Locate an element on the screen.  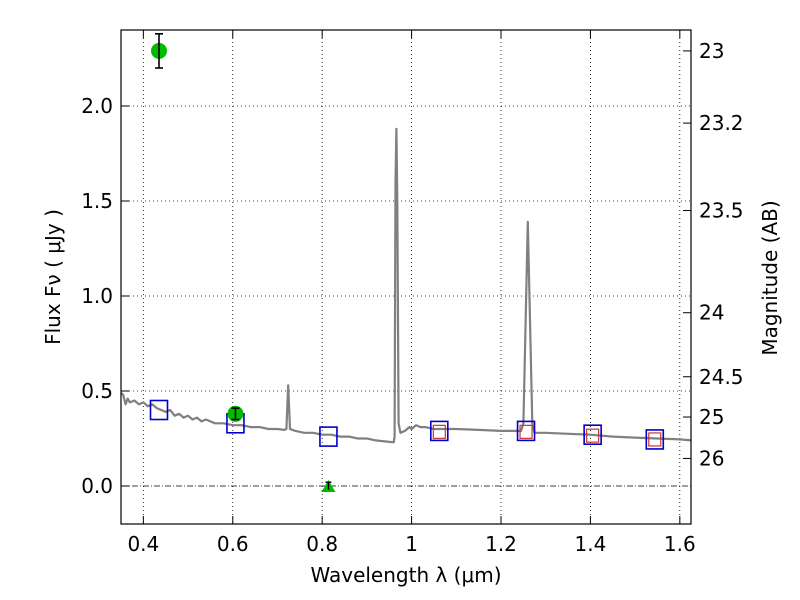
x-tick-label: 1.2 is located at coordinates (501, 544).